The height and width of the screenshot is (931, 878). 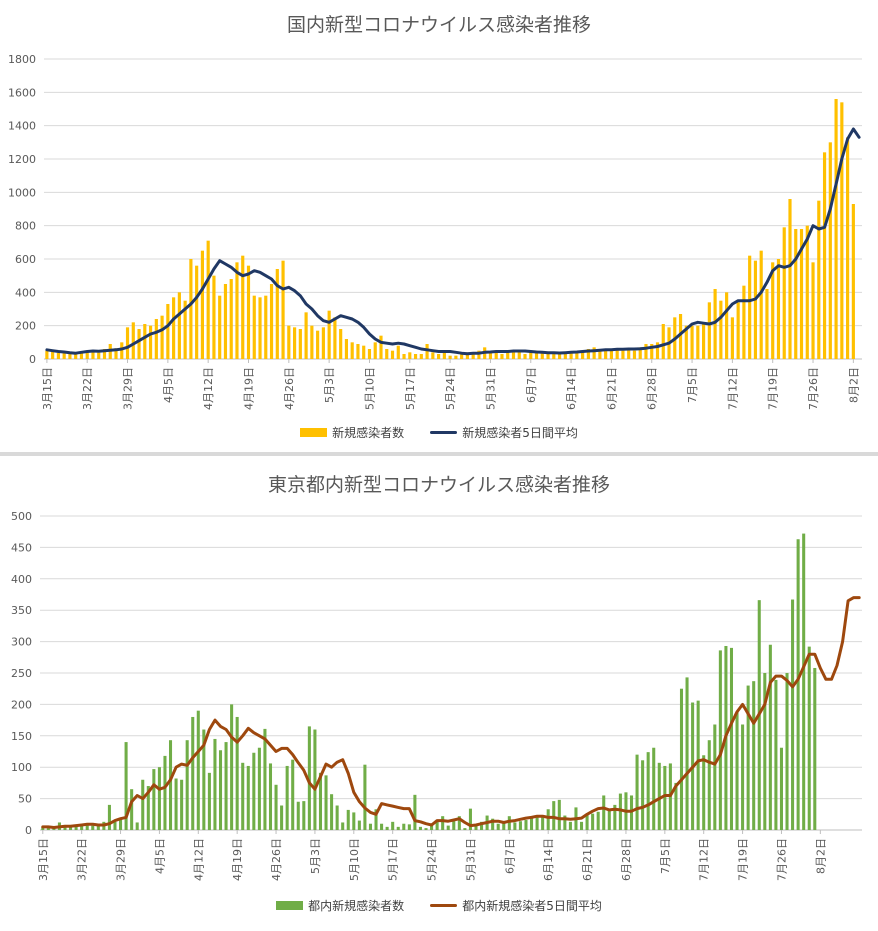 I want to click on legend: 都内新規感染者数 都内新規感染者5日間平均, so click(x=439, y=905).